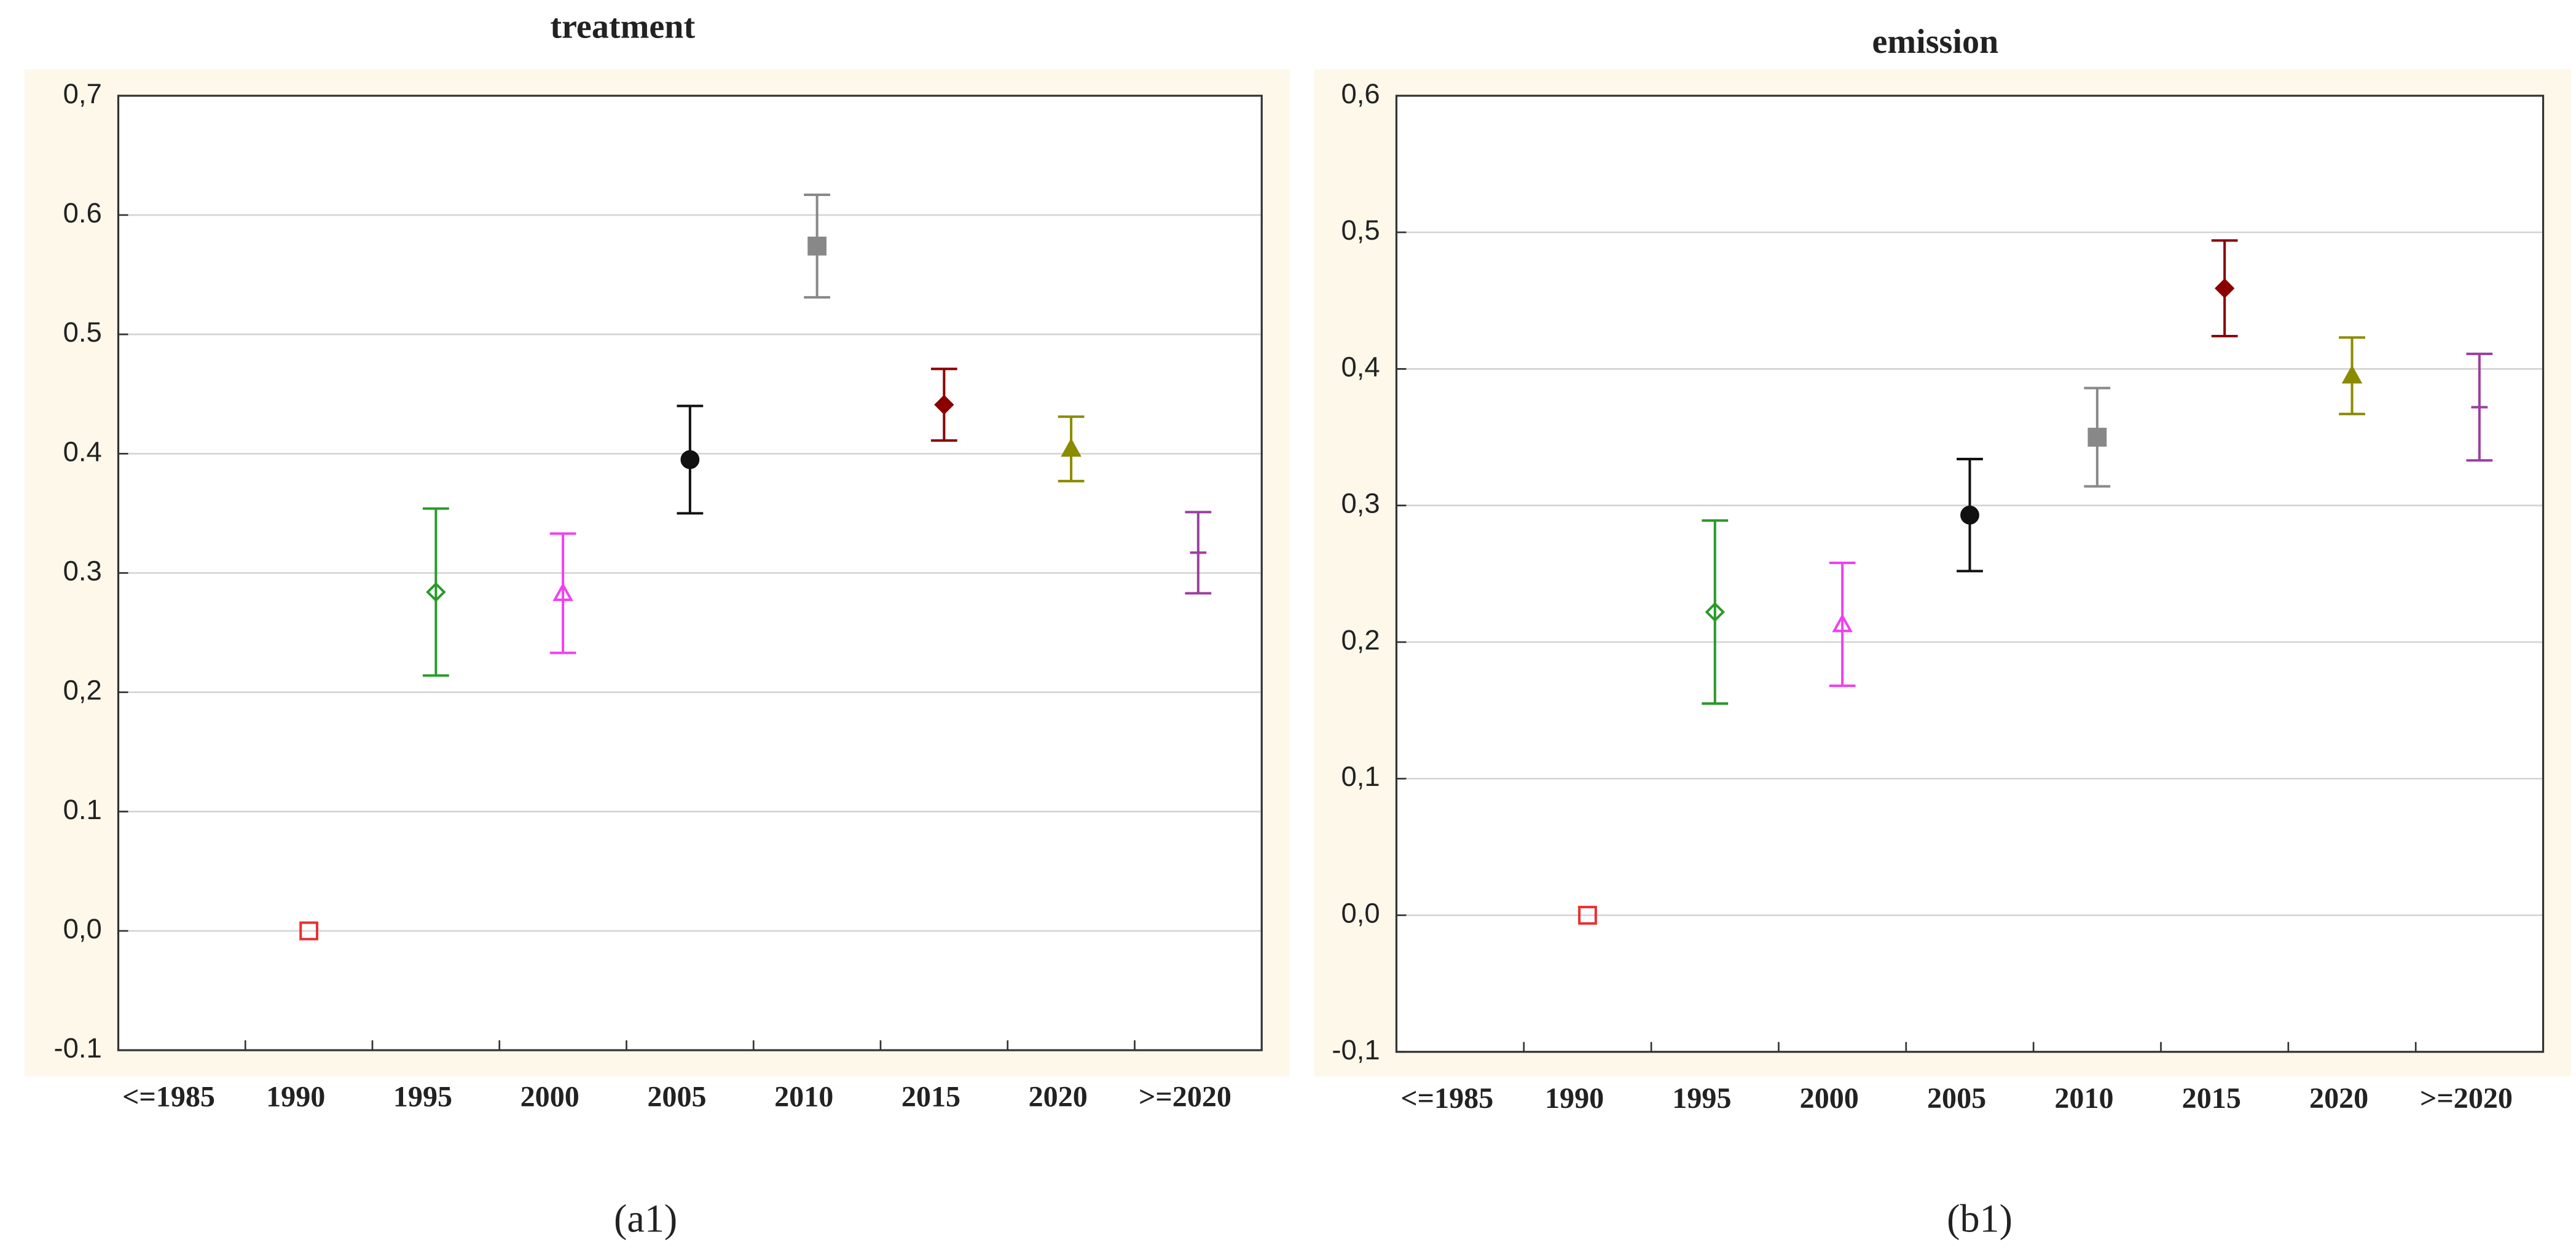  I want to click on y-tick-label: 0,4, so click(1360, 366).